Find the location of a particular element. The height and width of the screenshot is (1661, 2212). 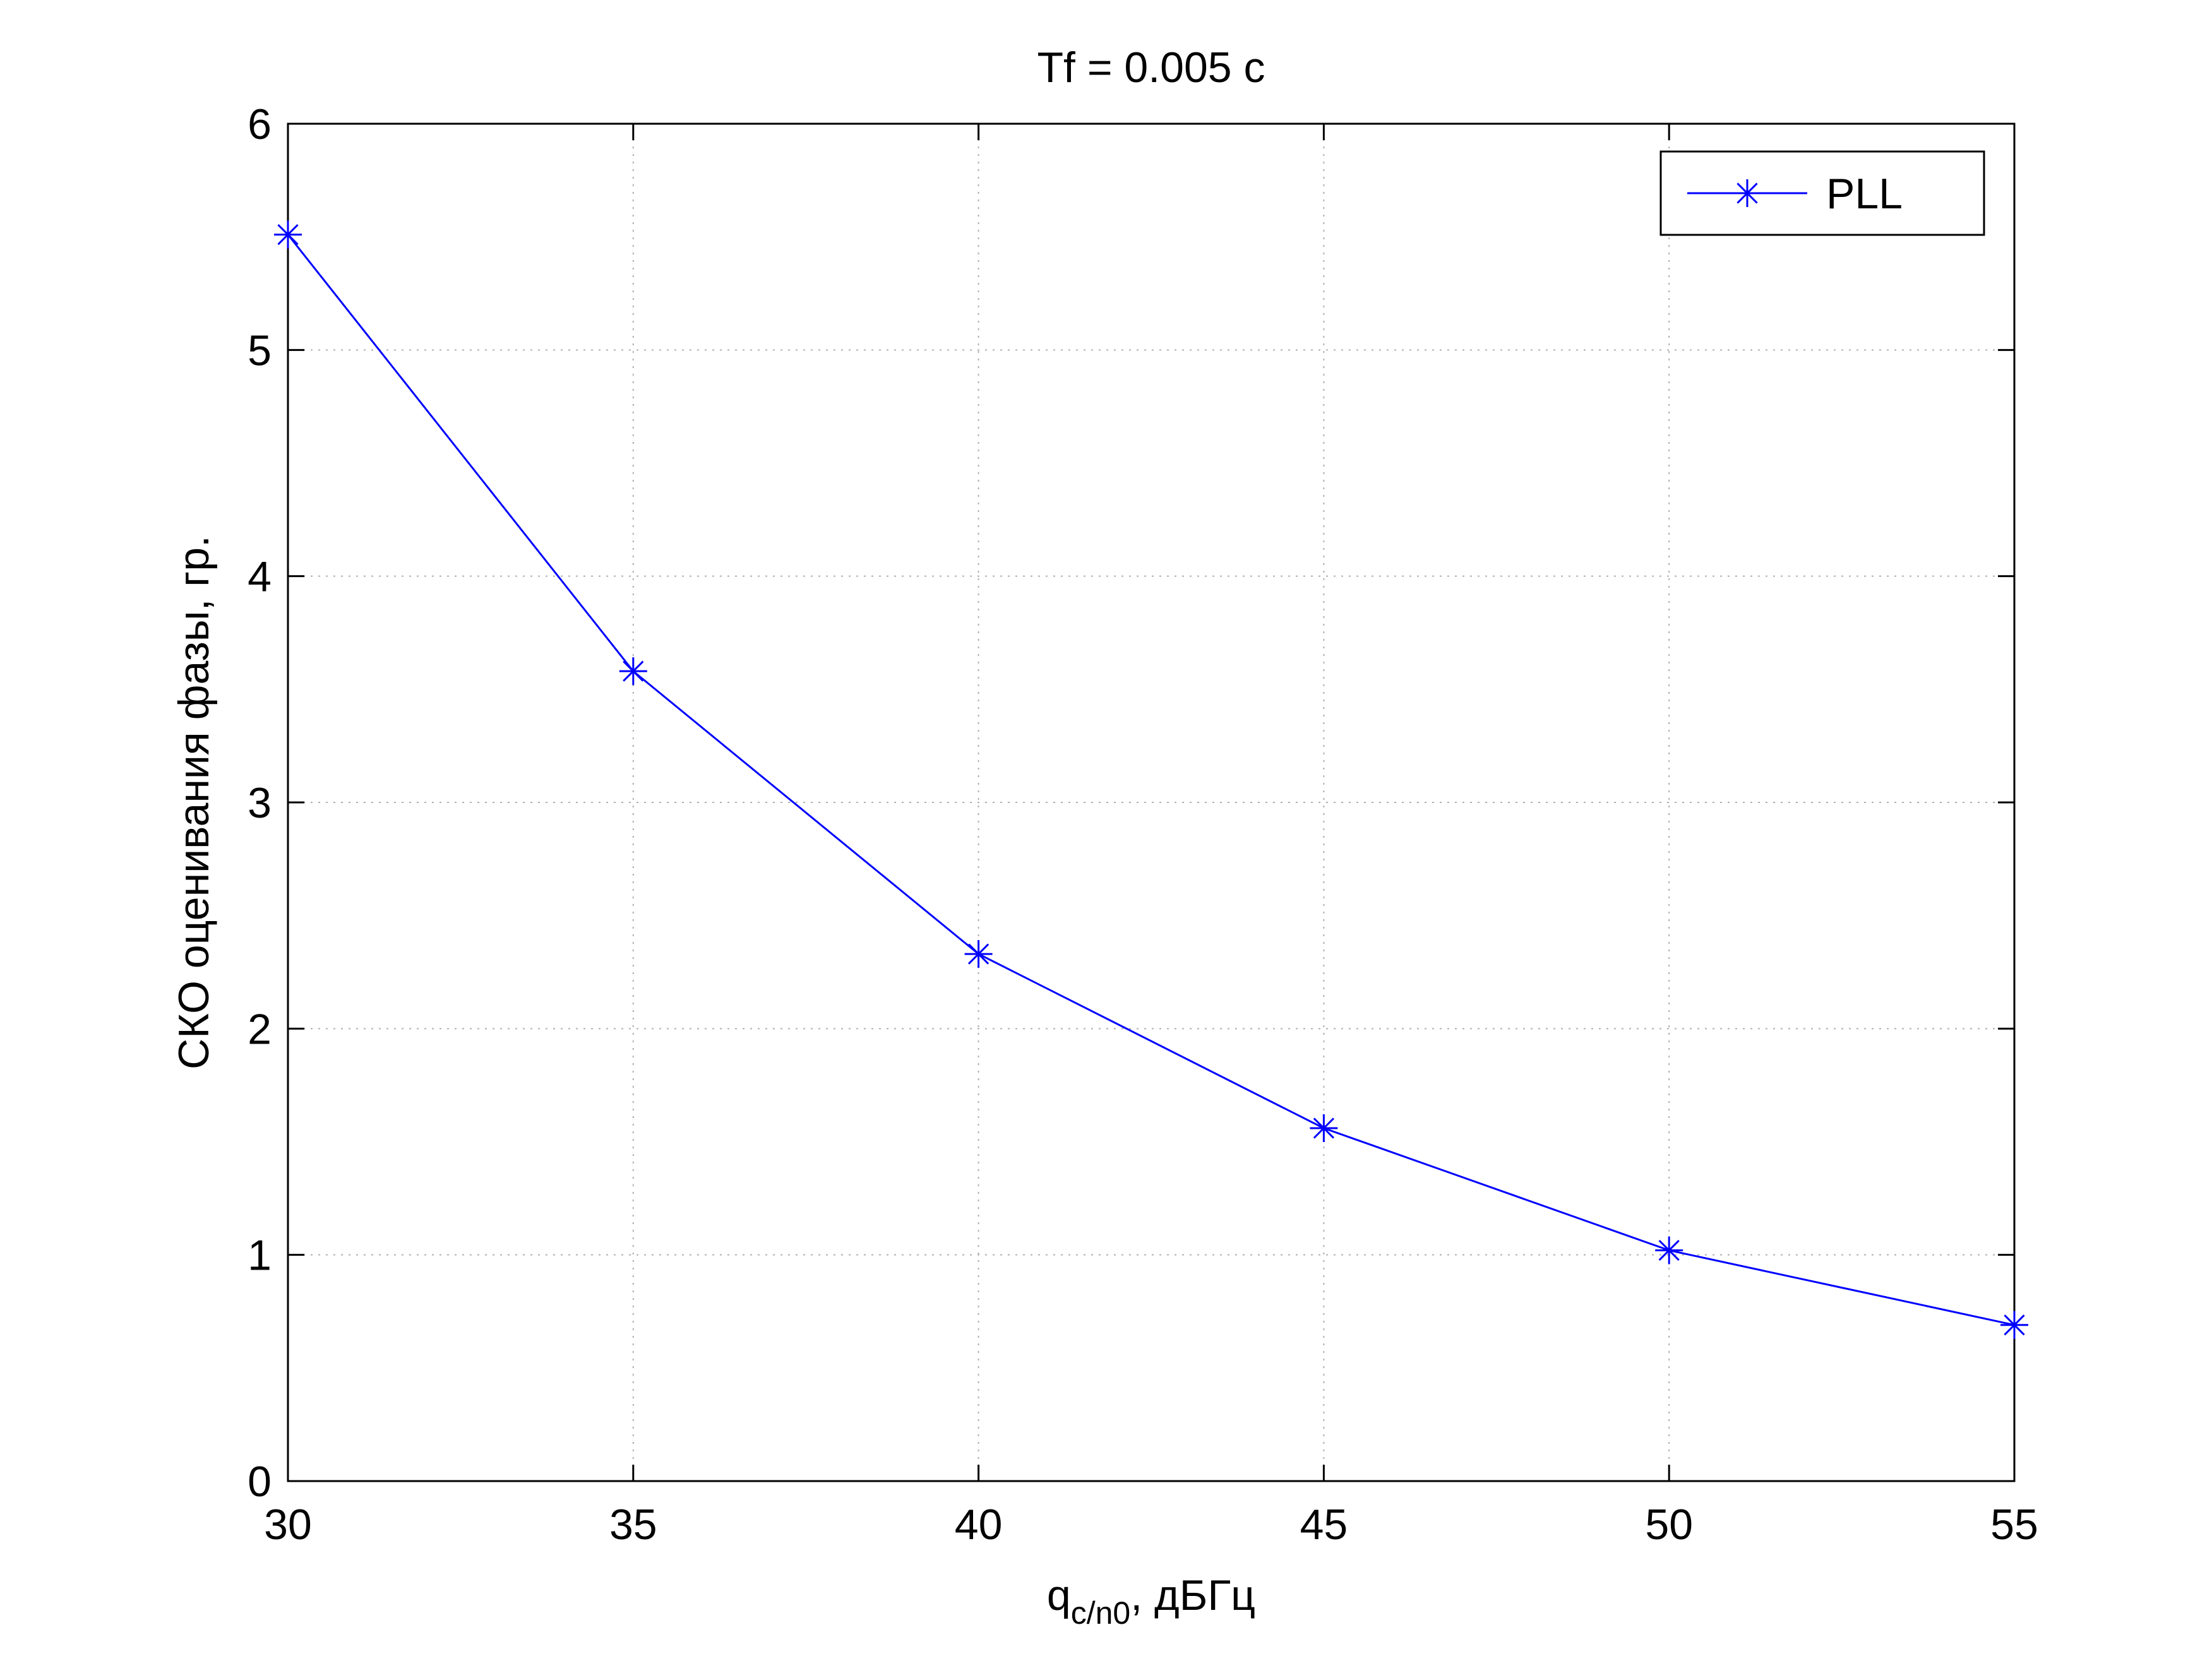

y-tick-label: 1 is located at coordinates (260, 1256).